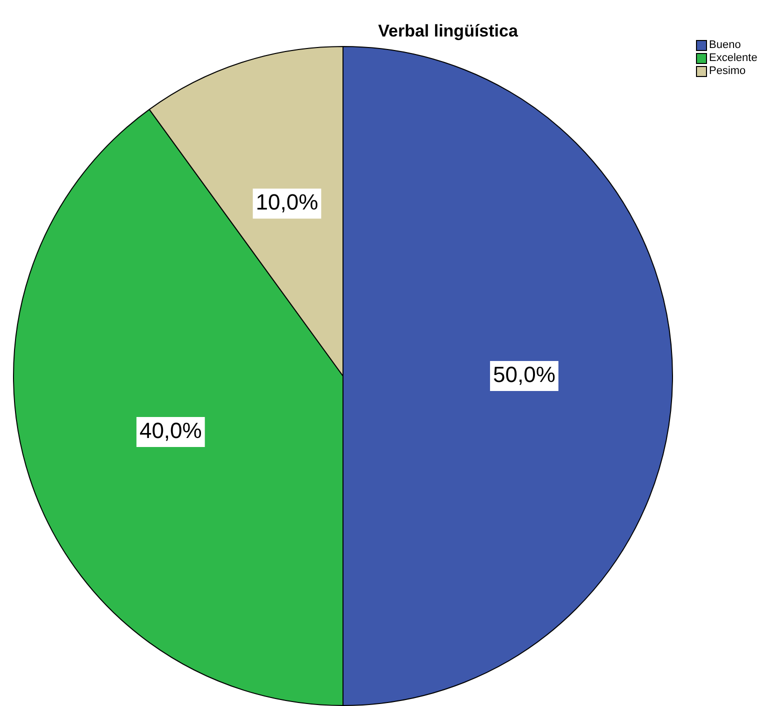  What do you see at coordinates (524, 375) in the screenshot?
I see `data-label: 50,0%` at bounding box center [524, 375].